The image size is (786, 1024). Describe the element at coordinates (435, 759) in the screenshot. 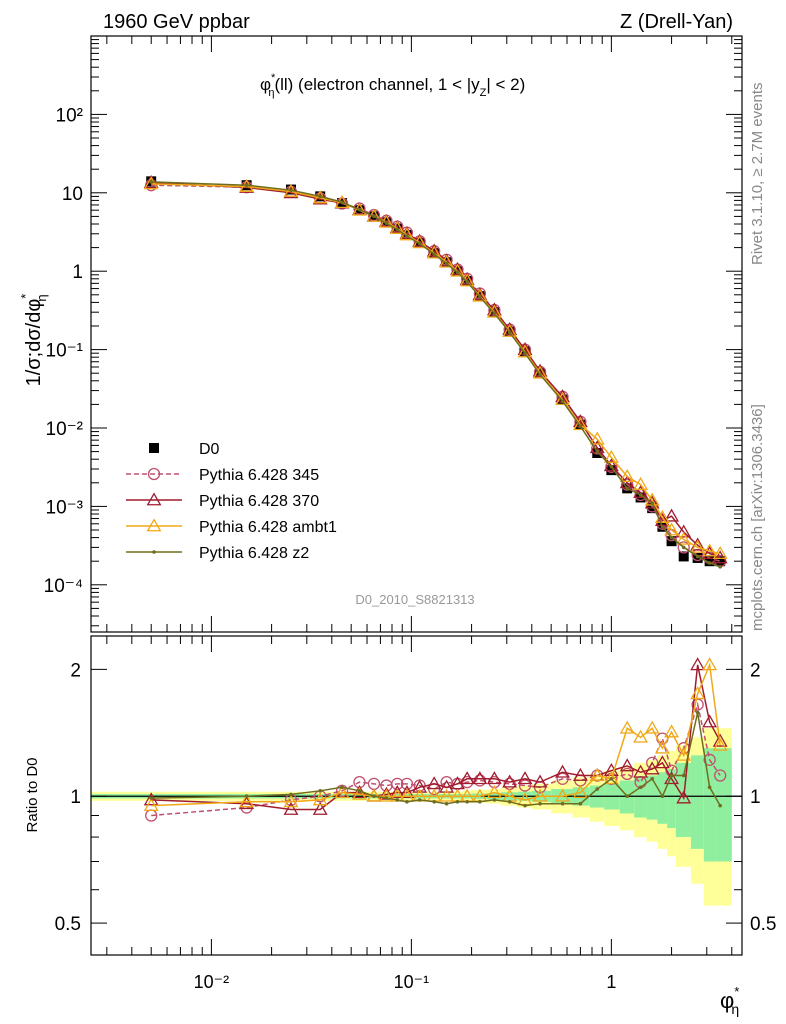

I see `ratio-series-pythia-6-428-z2` at that location.